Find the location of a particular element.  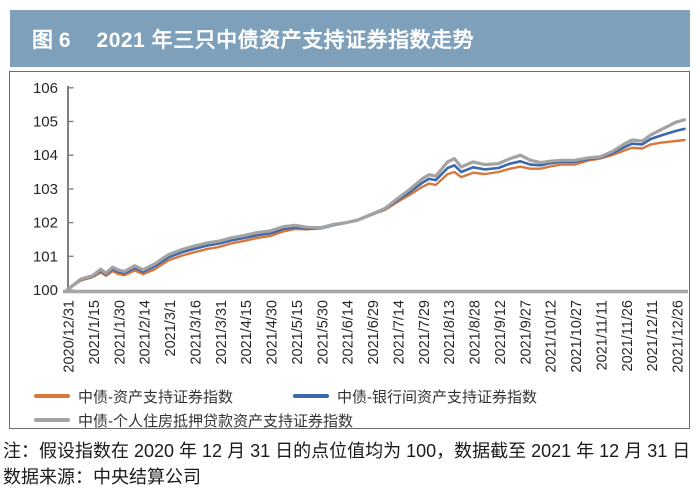

legend-label-abs-index: 中债-资产支持证券指数 is located at coordinates (155, 397).